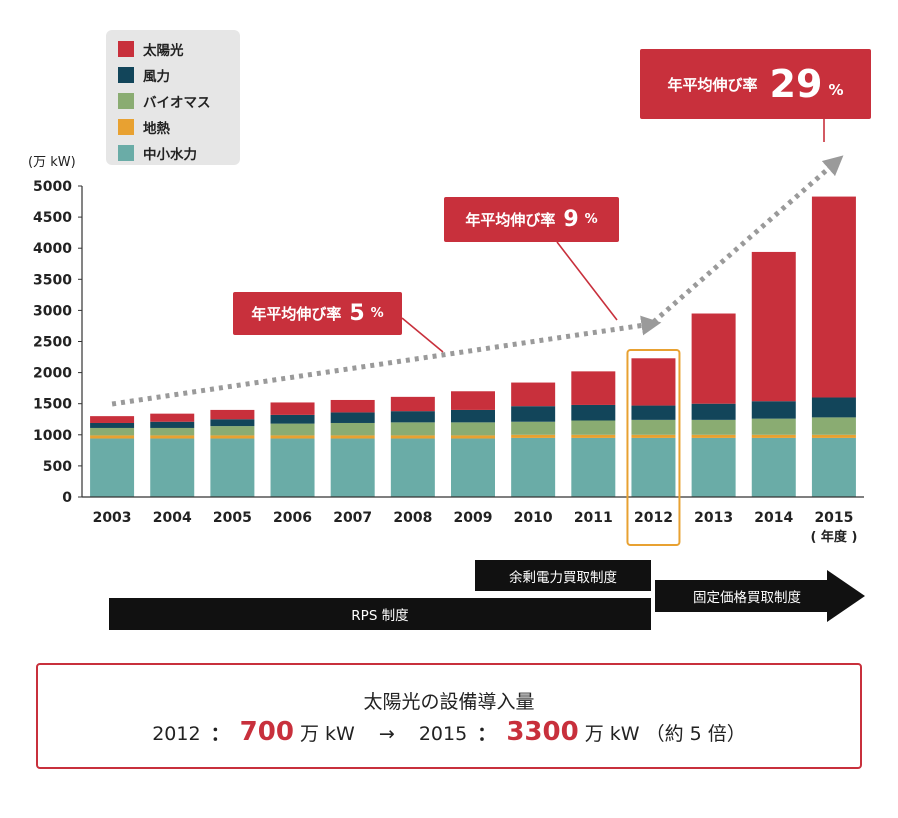 The width and height of the screenshot is (898, 818). I want to click on legend-swatch-wind, so click(126, 75).